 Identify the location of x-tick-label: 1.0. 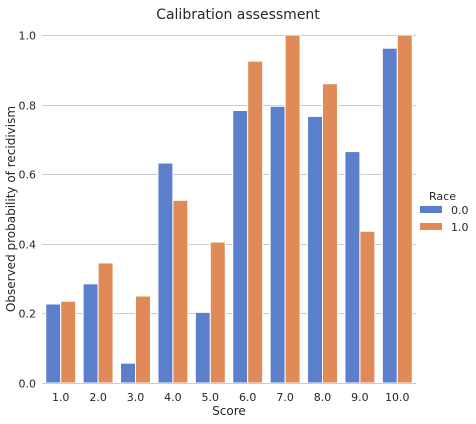
(61, 397).